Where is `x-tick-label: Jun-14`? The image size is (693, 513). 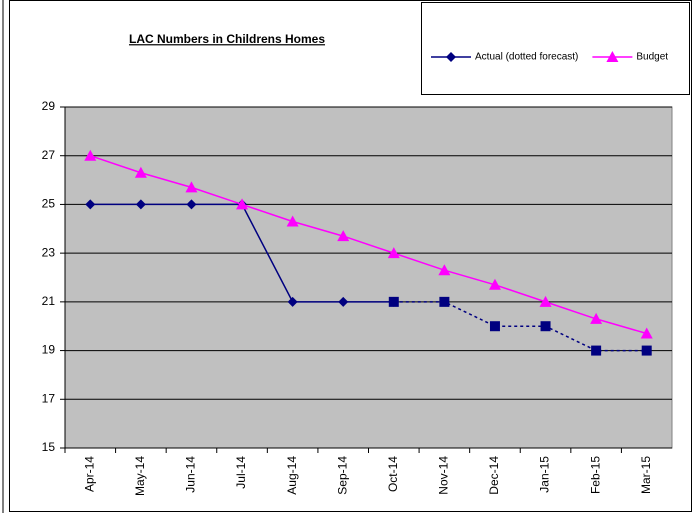 x-tick-label: Jun-14 is located at coordinates (191, 474).